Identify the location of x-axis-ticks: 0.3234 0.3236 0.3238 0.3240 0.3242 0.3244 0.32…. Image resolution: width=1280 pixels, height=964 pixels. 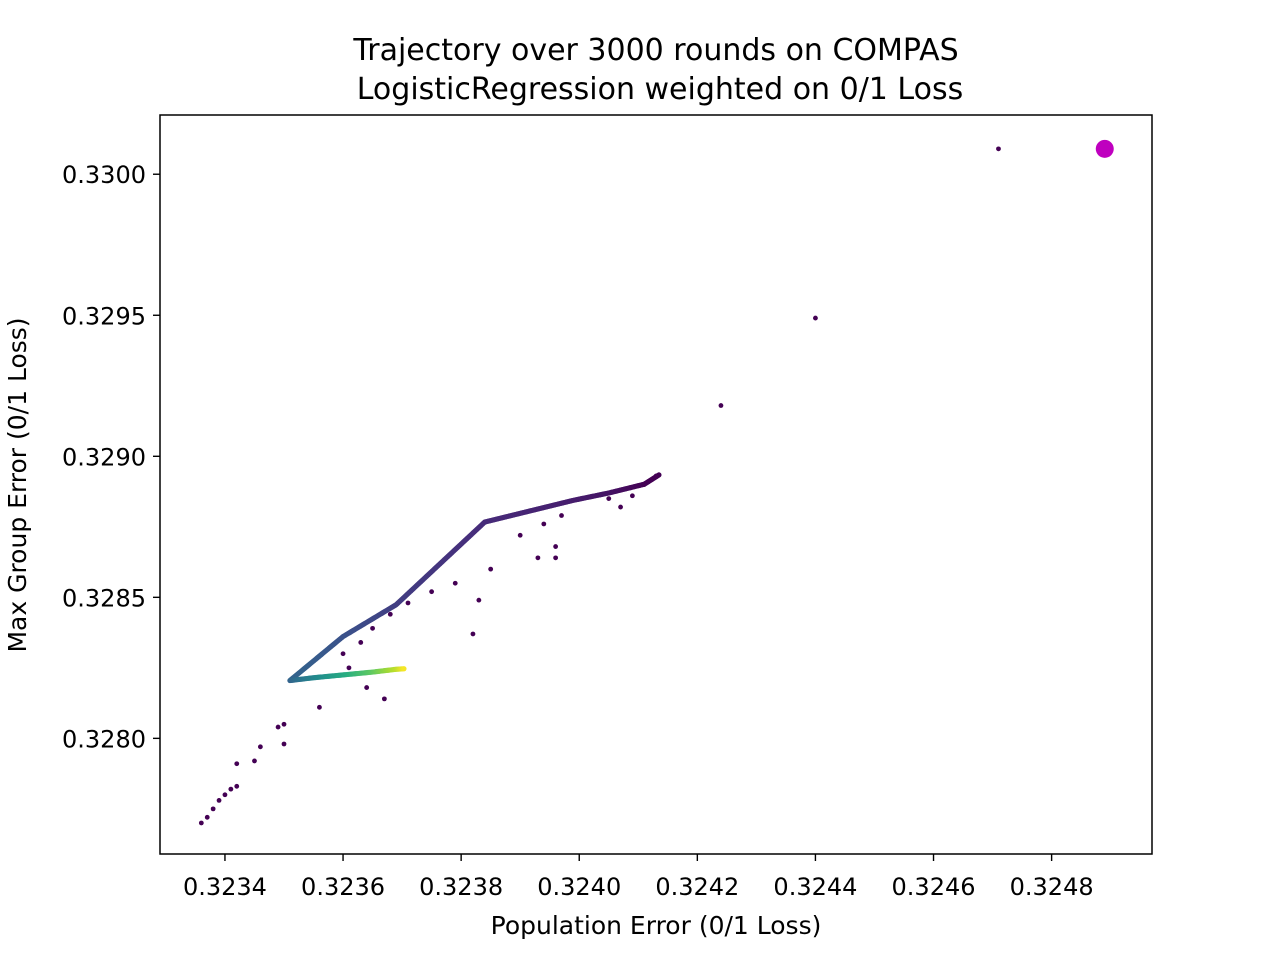
(638, 877).